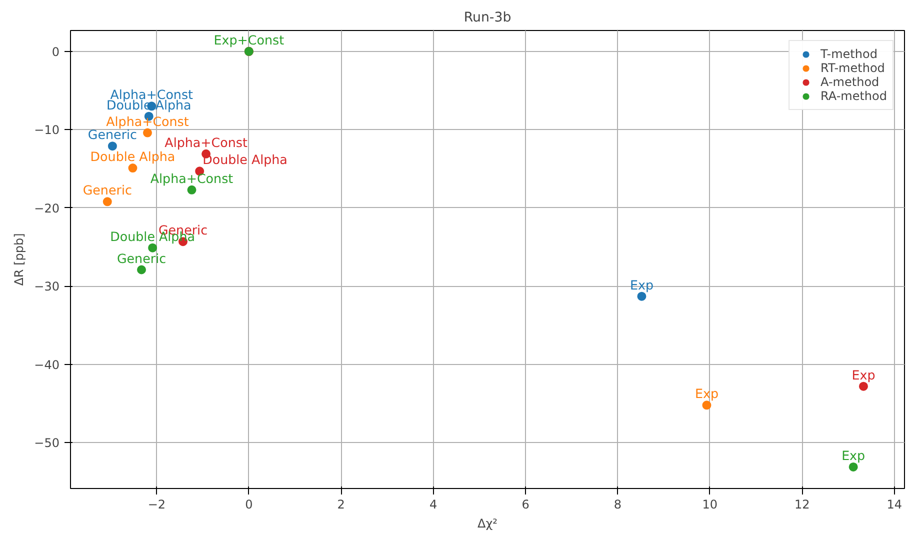  What do you see at coordinates (488, 18) in the screenshot?
I see `chart-title: Run-3b` at bounding box center [488, 18].